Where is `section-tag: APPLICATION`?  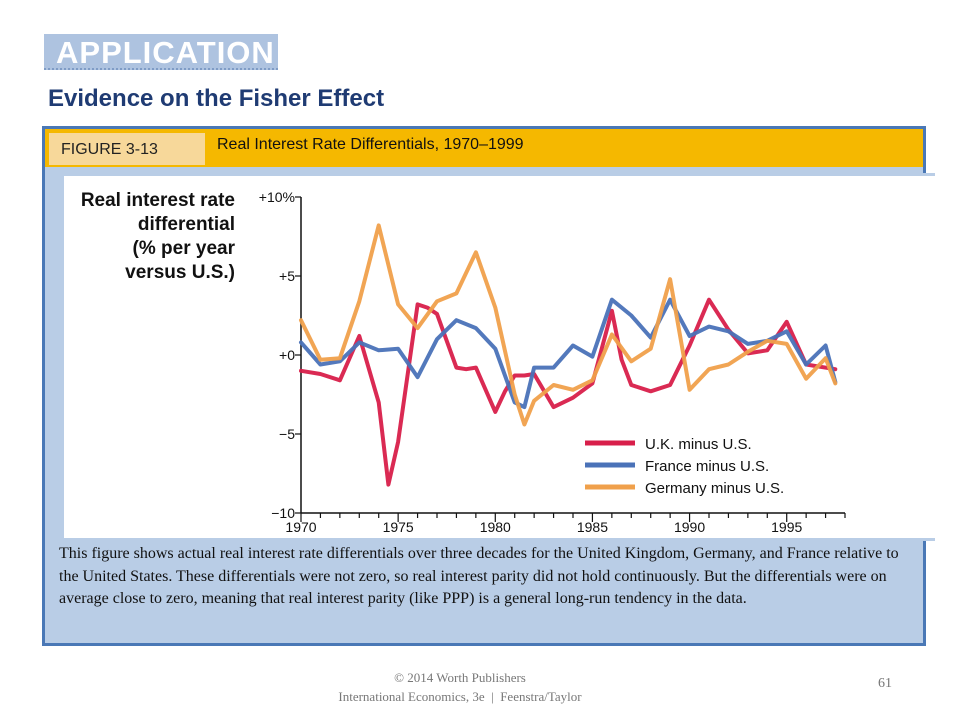 section-tag: APPLICATION is located at coordinates (161, 52).